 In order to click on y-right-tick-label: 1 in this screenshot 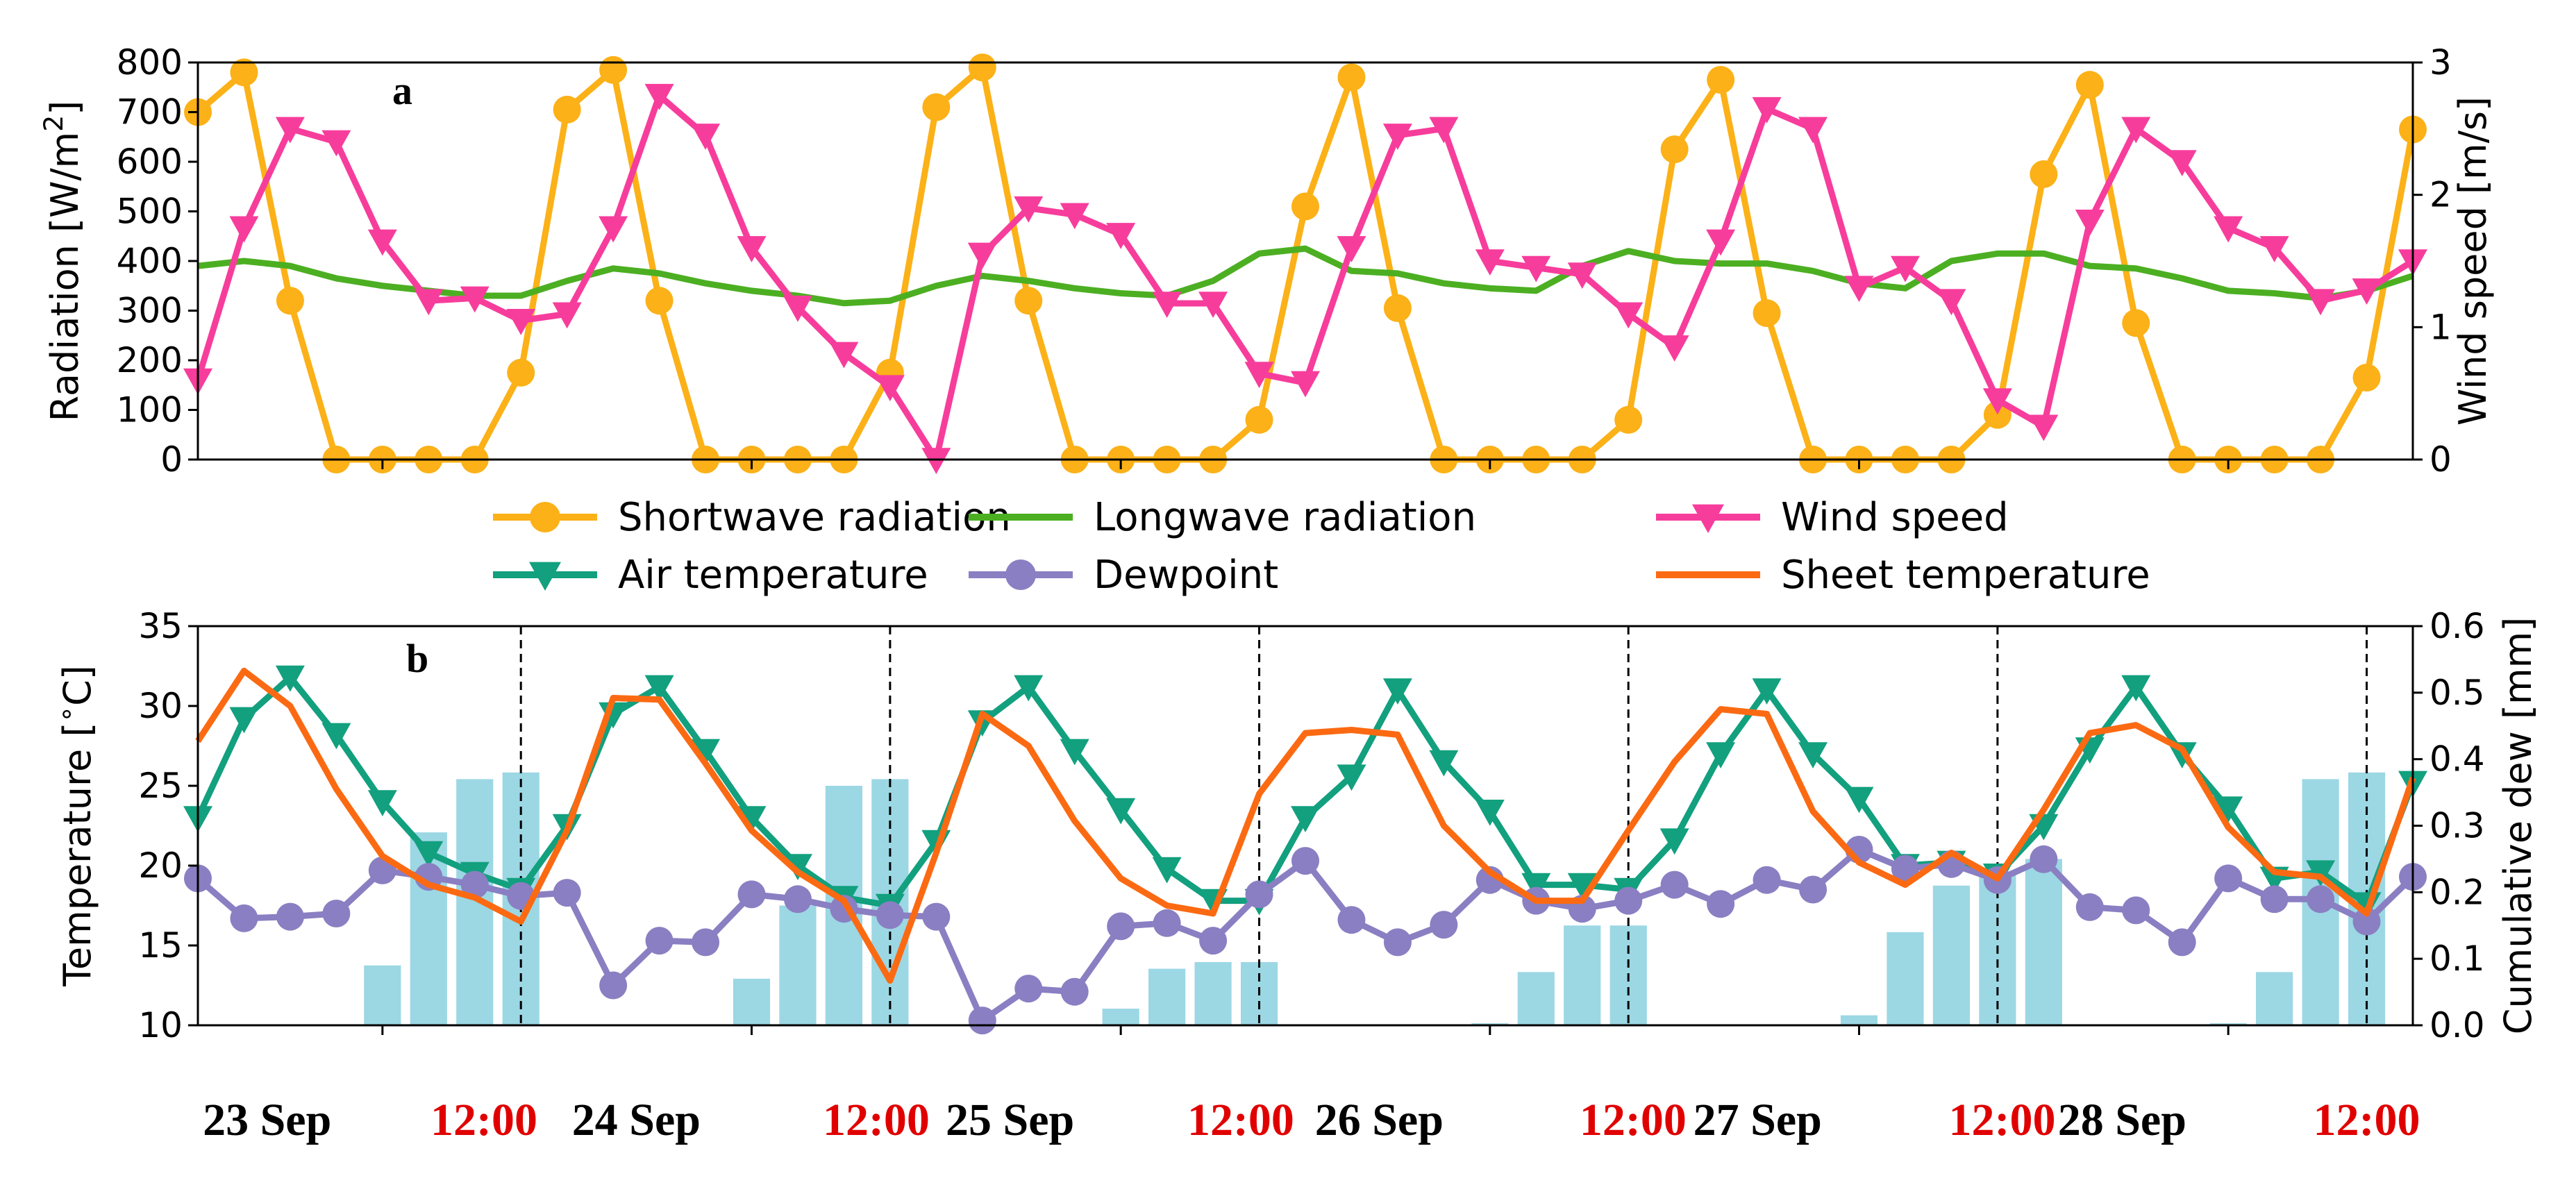, I will do `click(2440, 327)`.